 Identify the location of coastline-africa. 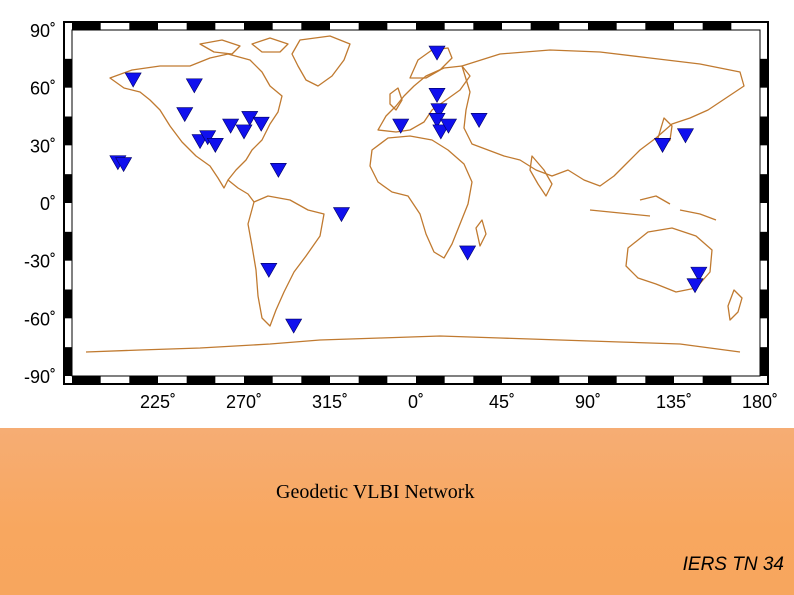
(421, 197).